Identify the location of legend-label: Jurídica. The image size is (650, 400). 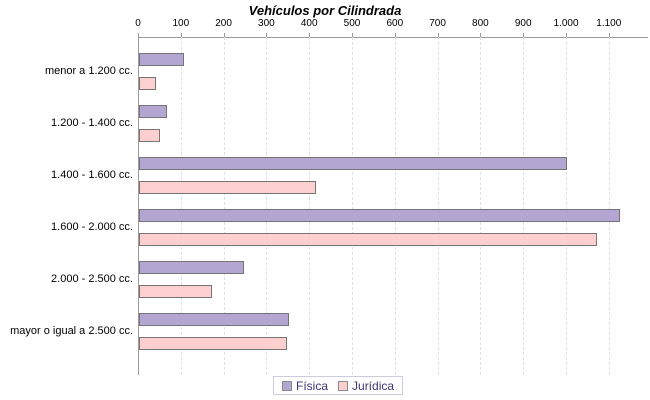
(373, 385).